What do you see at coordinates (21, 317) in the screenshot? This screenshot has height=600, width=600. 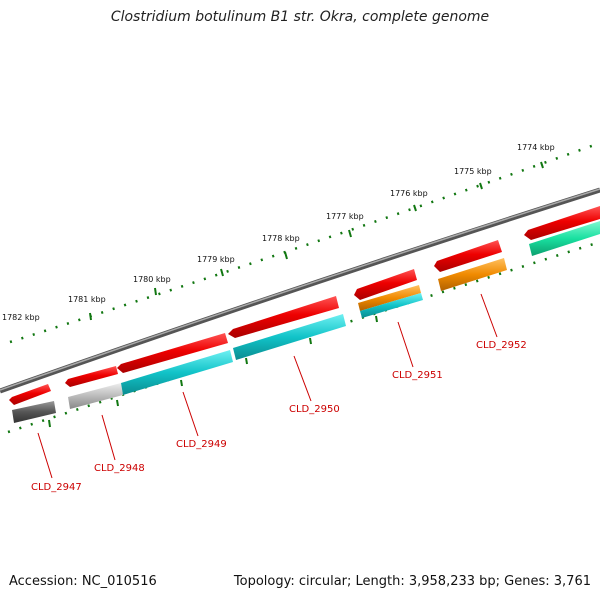 I see `kbp-label: 1782 kbp` at bounding box center [21, 317].